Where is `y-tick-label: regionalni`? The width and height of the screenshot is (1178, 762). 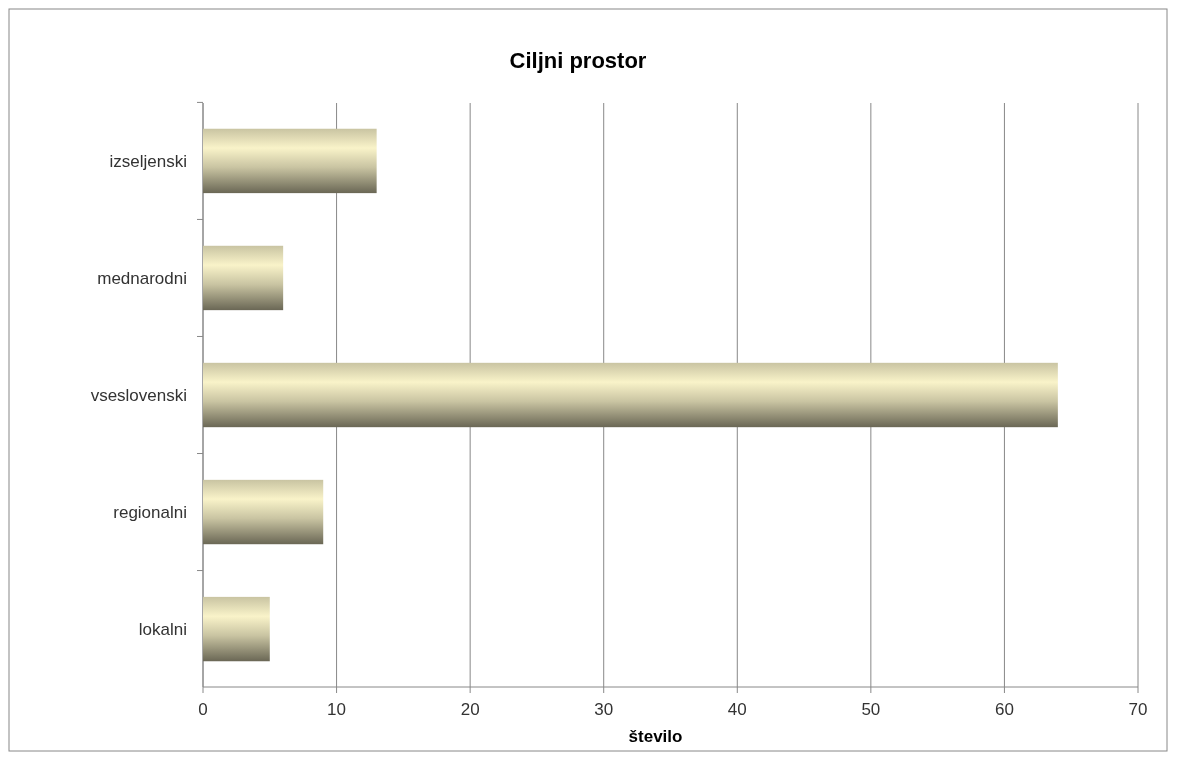 y-tick-label: regionalni is located at coordinates (150, 512).